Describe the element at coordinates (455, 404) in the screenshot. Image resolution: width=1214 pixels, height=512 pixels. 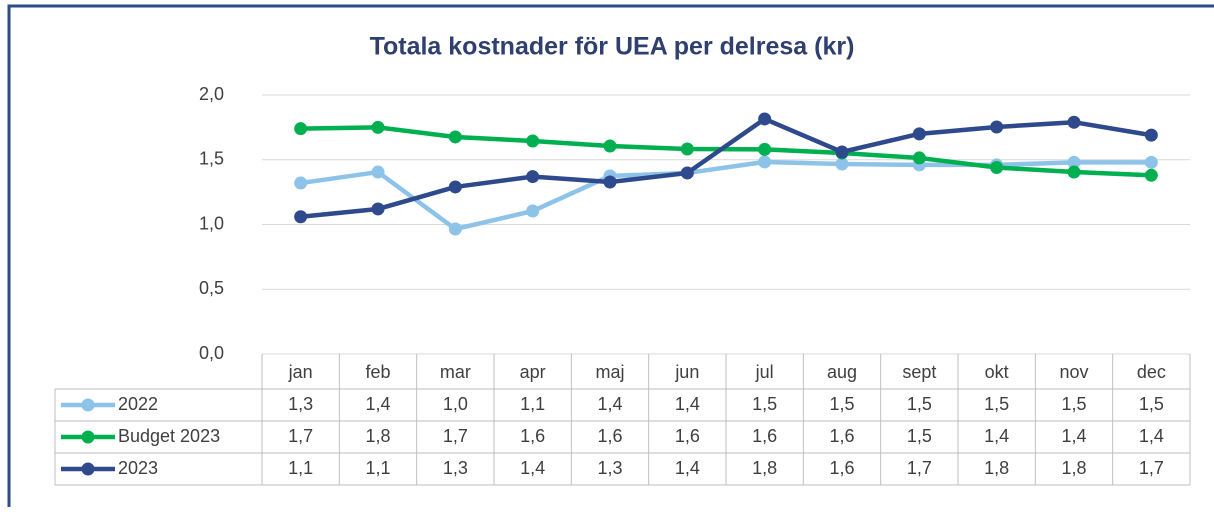
I see `data-label: 1,0` at that location.